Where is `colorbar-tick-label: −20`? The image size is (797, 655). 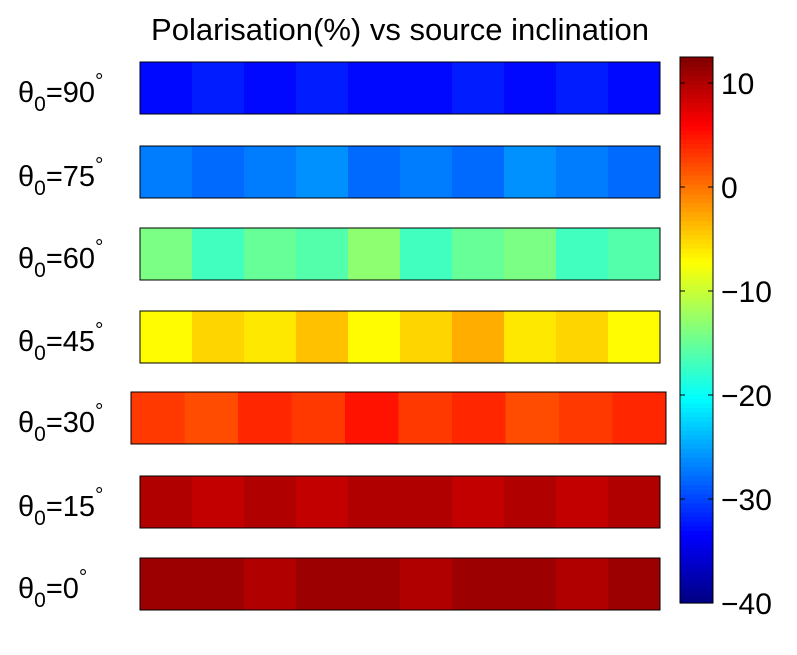
colorbar-tick-label: −20 is located at coordinates (746, 396).